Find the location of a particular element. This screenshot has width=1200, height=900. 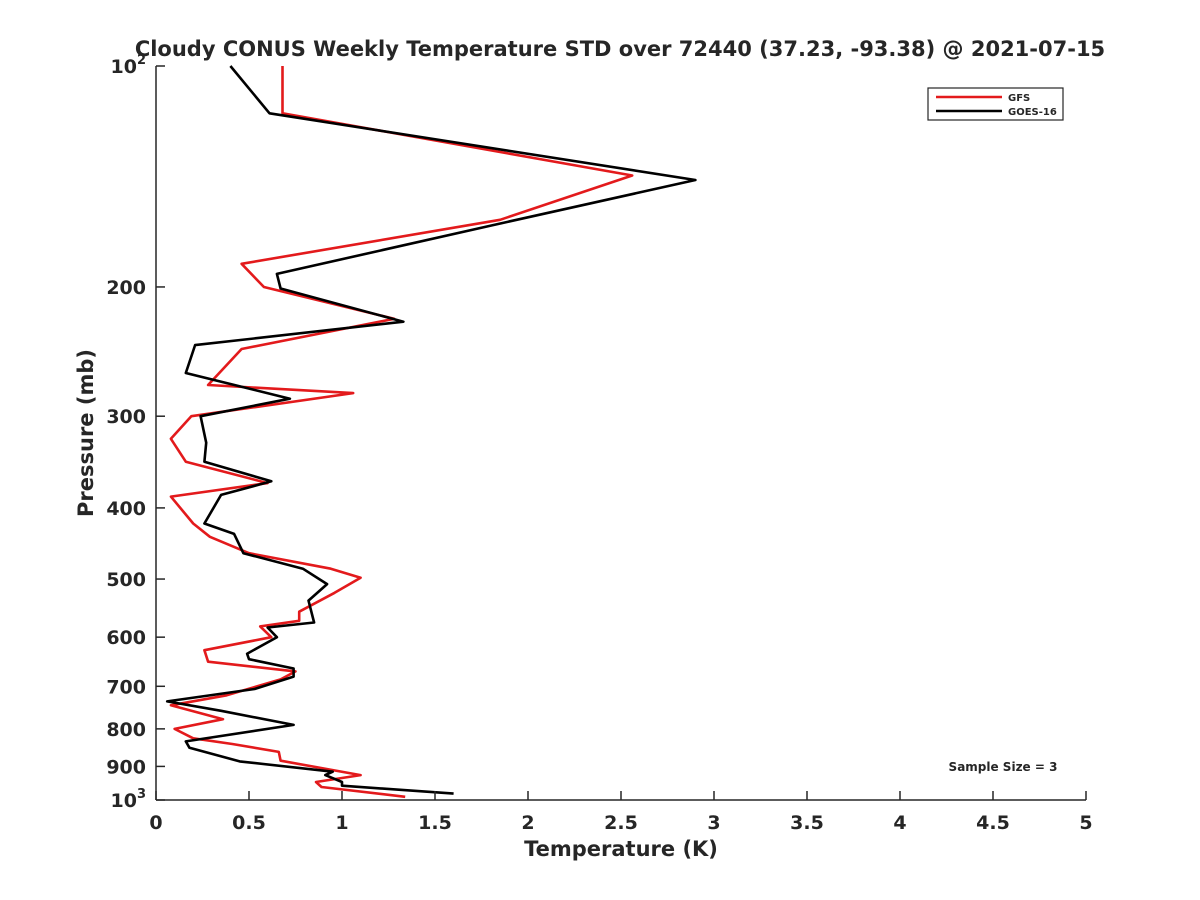

y-tick-label: 900 is located at coordinates (126, 767).